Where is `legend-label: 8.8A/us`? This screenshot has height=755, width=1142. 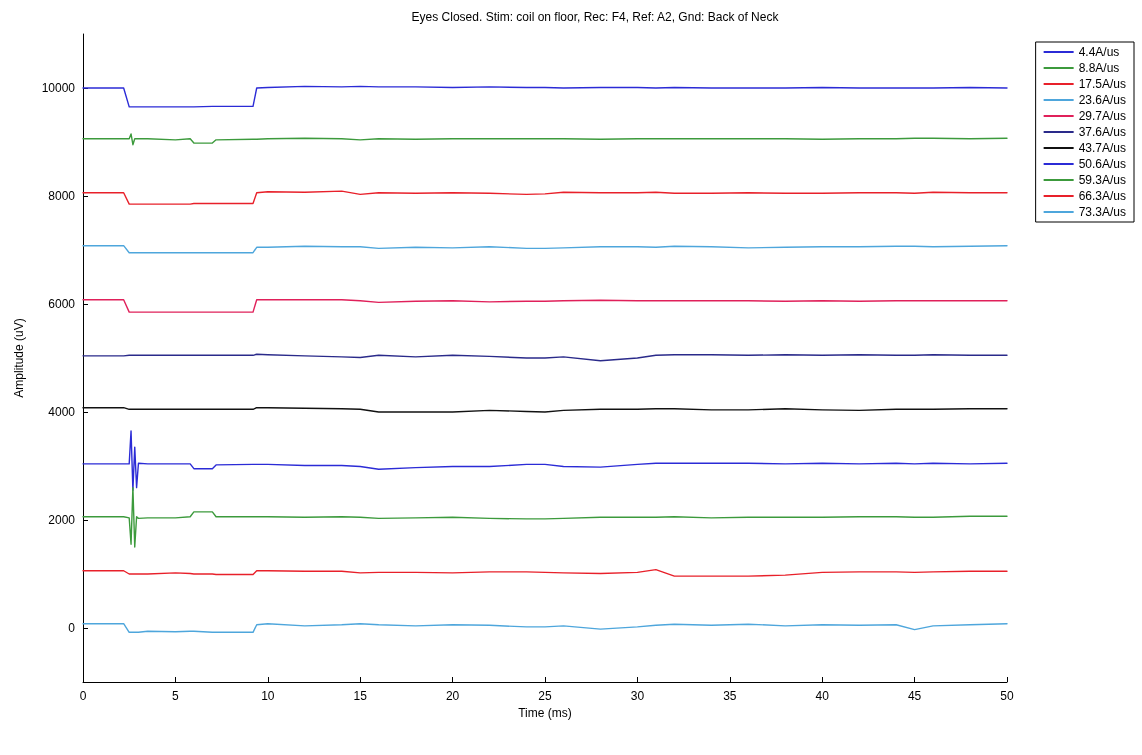 legend-label: 8.8A/us is located at coordinates (1099, 68).